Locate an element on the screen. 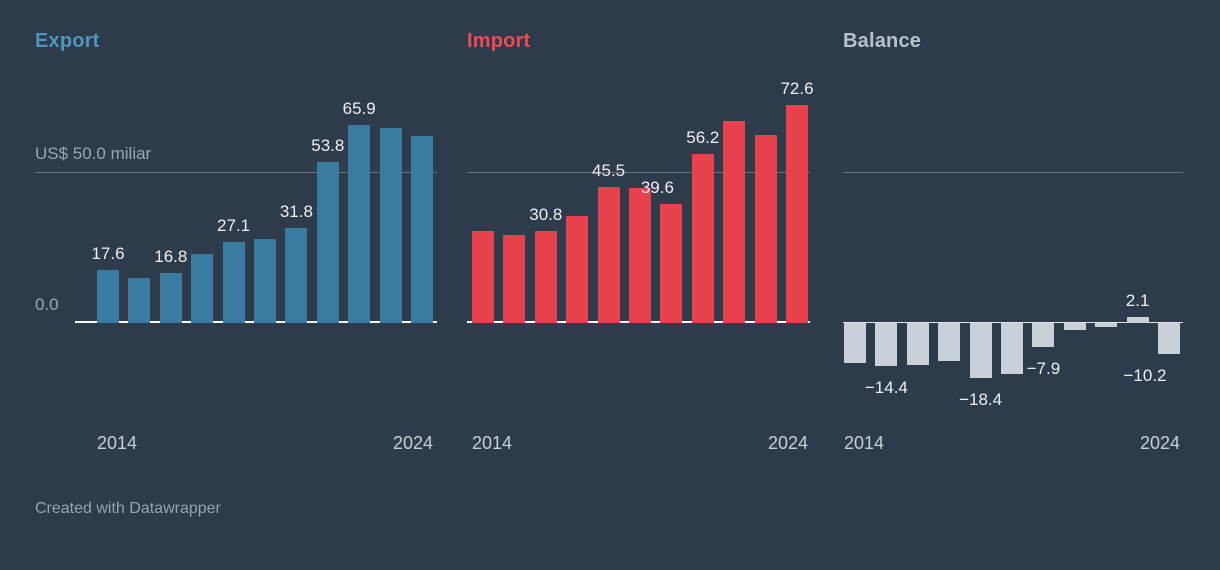 The width and height of the screenshot is (1220, 570). value-label-balance-2024: −10.2 is located at coordinates (1145, 375).